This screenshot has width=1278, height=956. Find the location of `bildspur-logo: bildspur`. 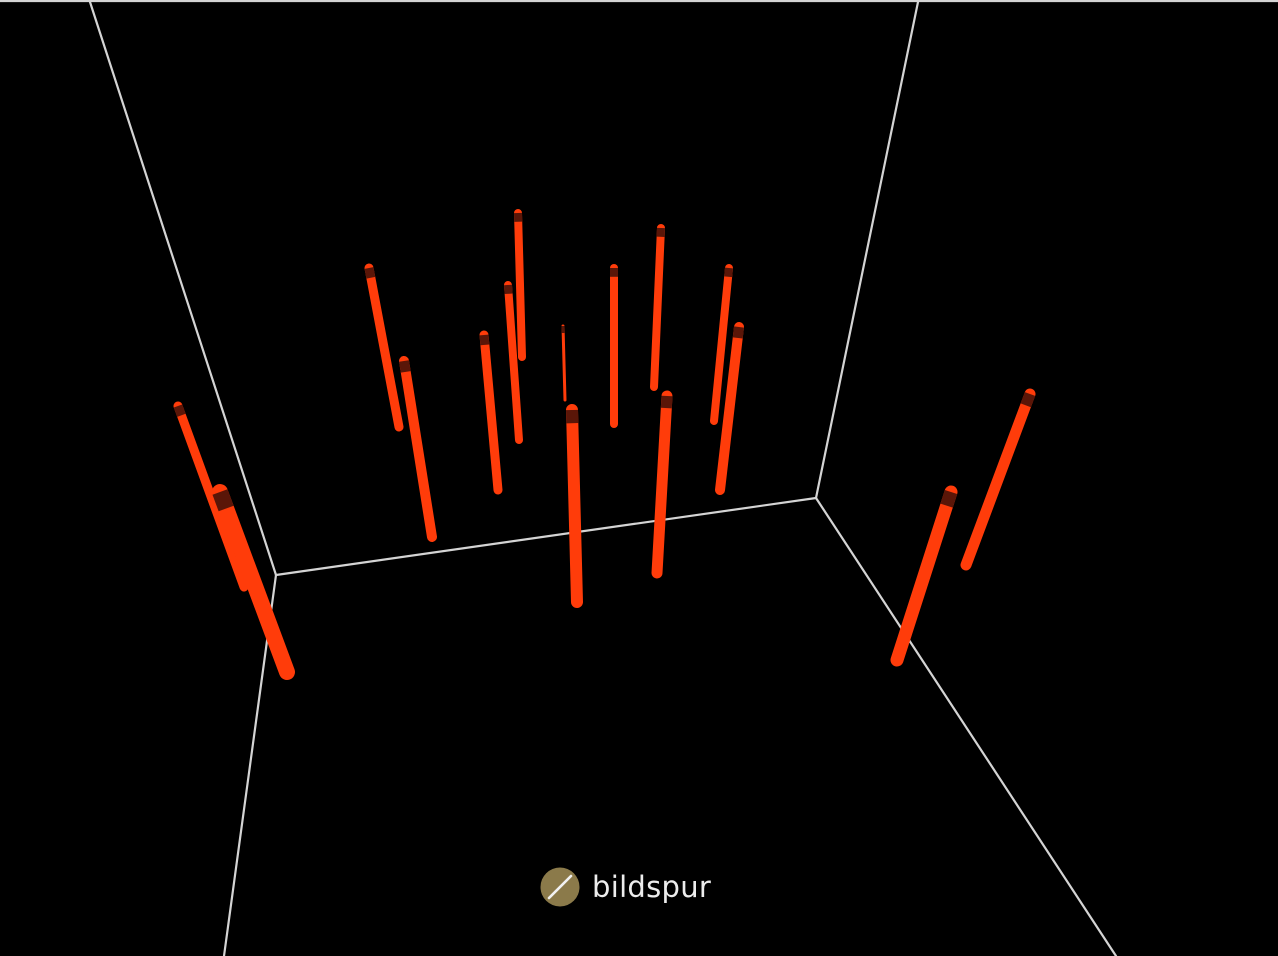

bildspur-logo: bildspur is located at coordinates (625, 887).